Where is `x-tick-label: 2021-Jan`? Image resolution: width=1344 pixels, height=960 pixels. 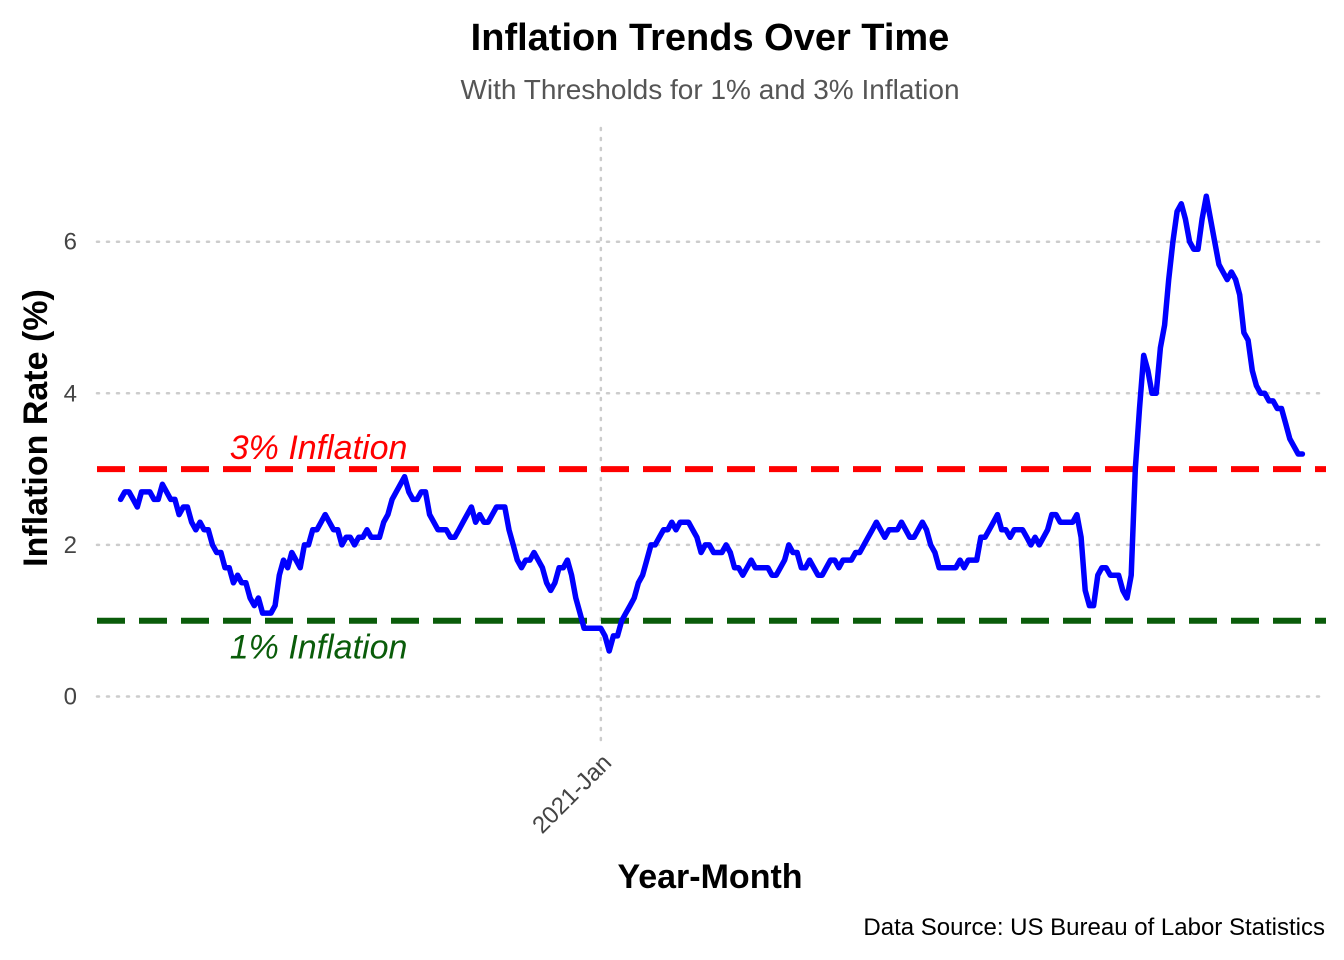 x-tick-label: 2021-Jan is located at coordinates (572, 794).